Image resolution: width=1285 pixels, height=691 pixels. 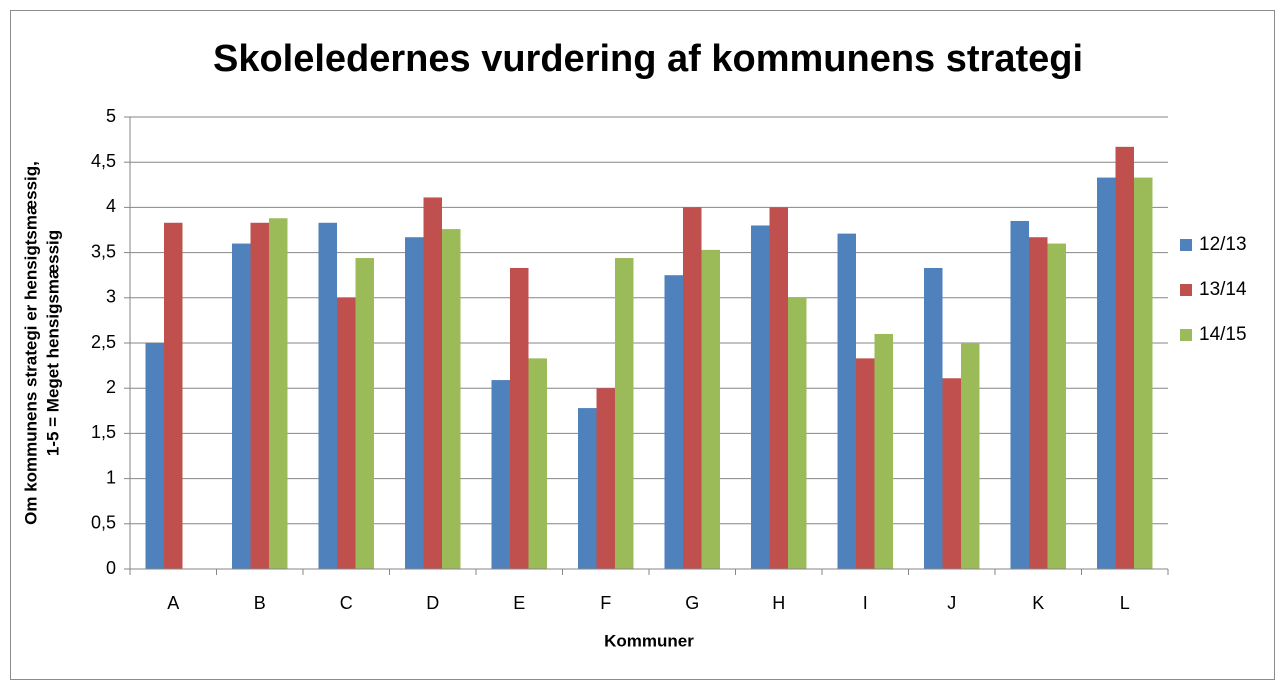 I want to click on y-tick-label: 0,5, so click(x=103, y=523).